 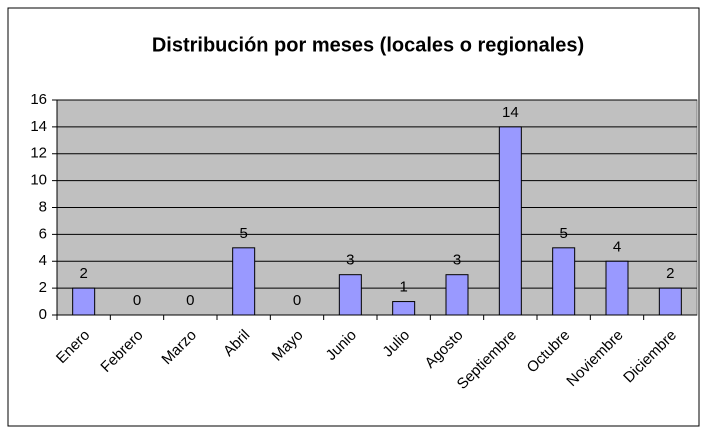 I want to click on y-tick-label: 16, so click(x=38, y=99).